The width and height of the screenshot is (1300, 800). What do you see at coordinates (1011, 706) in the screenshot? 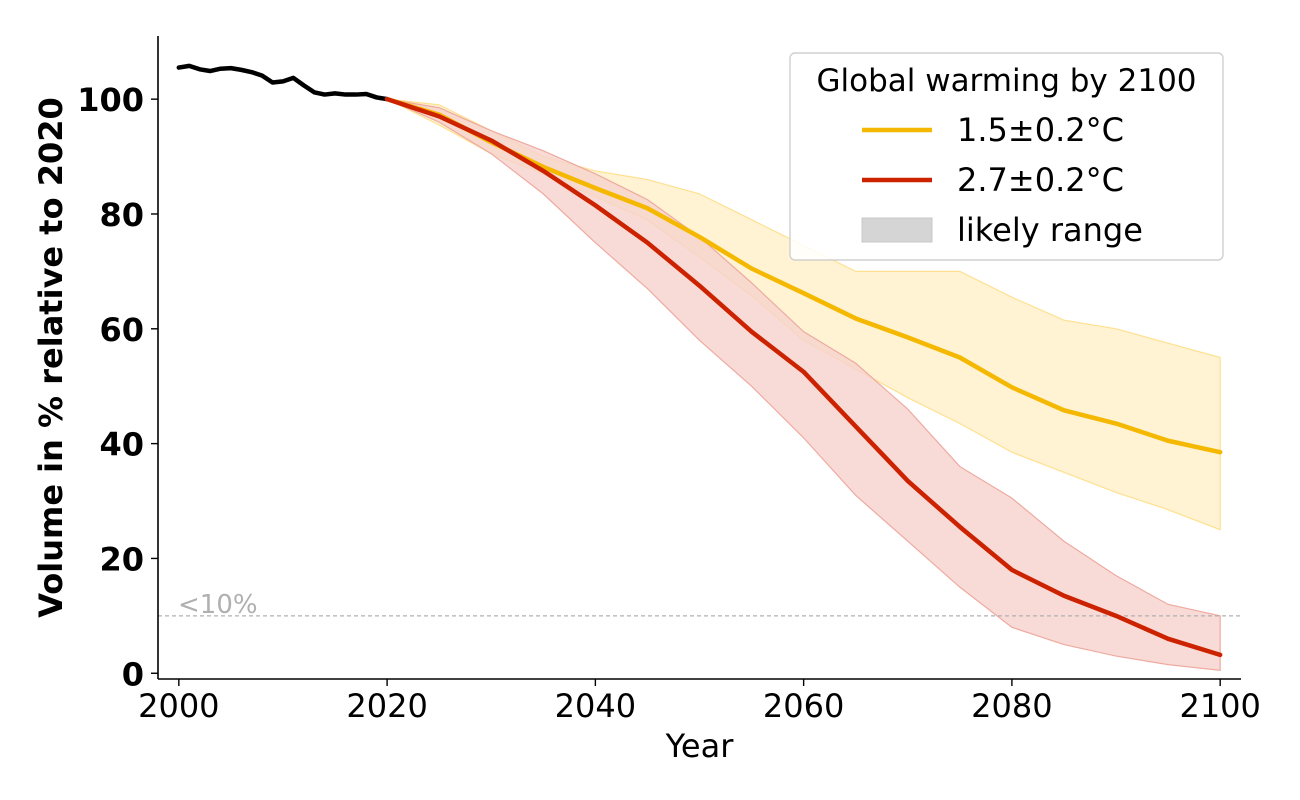
I see `x-tick-label: 2080` at bounding box center [1011, 706].